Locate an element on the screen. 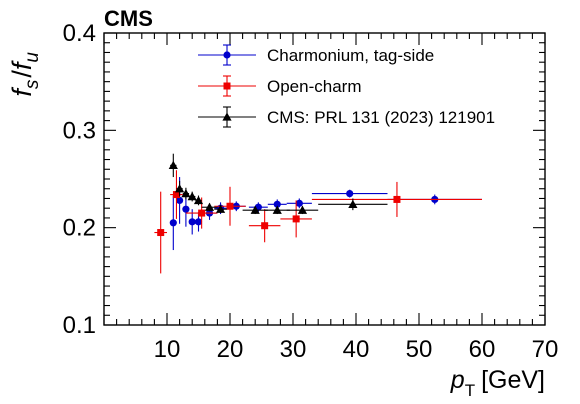 This screenshot has width=580, height=404. x-tick-label: 60 is located at coordinates (482, 349).